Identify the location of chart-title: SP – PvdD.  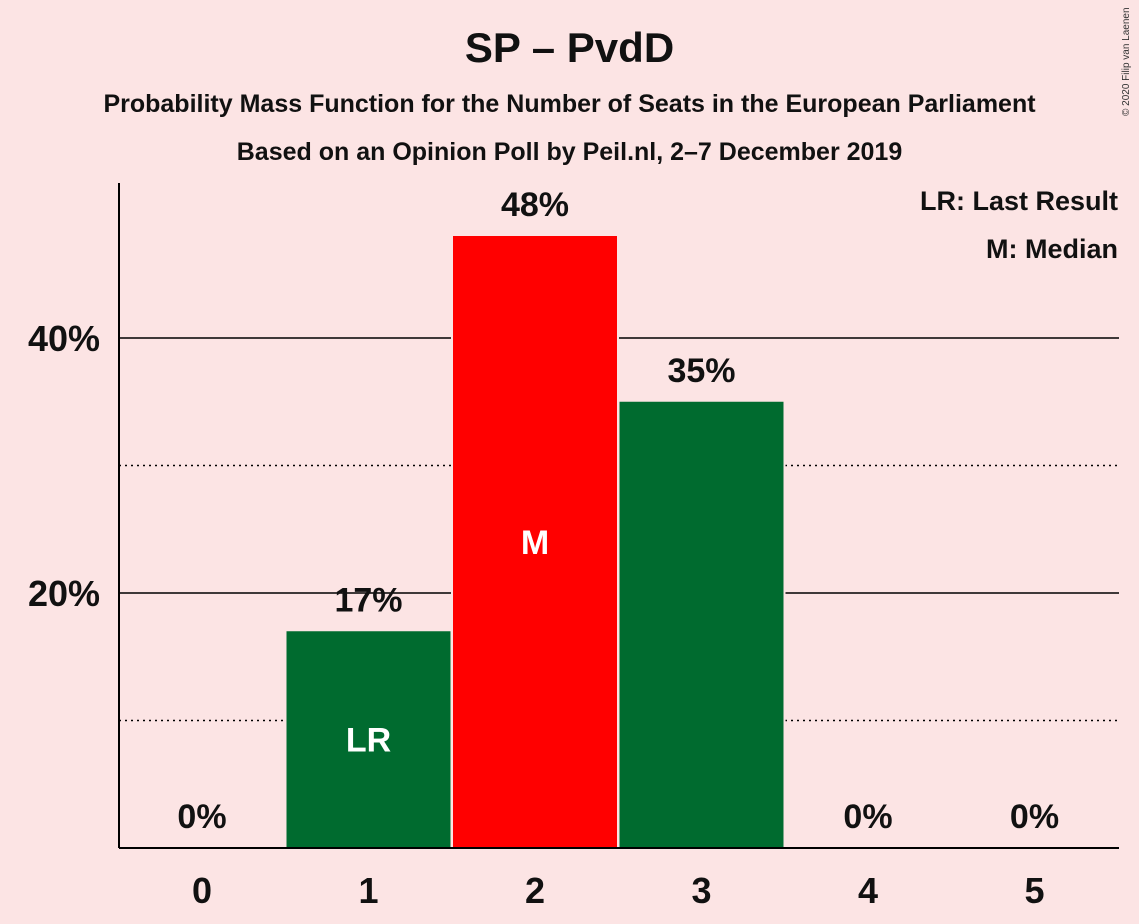
(569, 47).